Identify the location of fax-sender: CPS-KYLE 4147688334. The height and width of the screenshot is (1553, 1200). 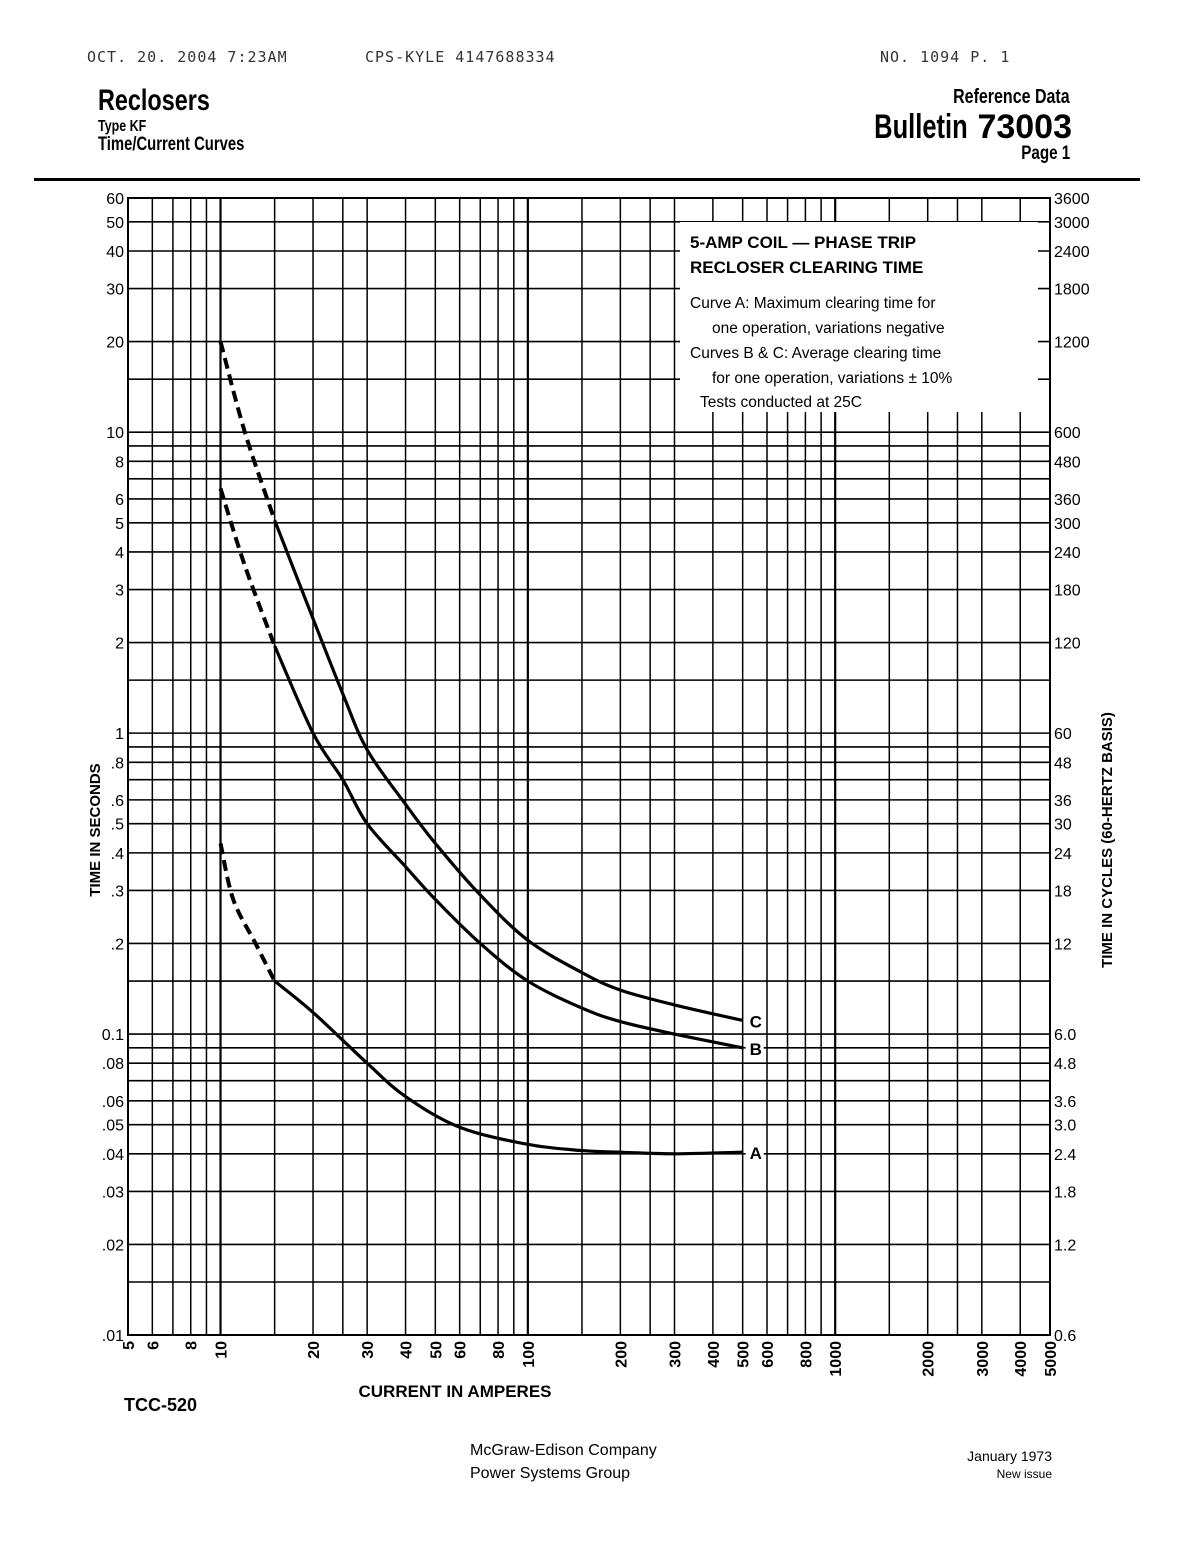
(460, 57).